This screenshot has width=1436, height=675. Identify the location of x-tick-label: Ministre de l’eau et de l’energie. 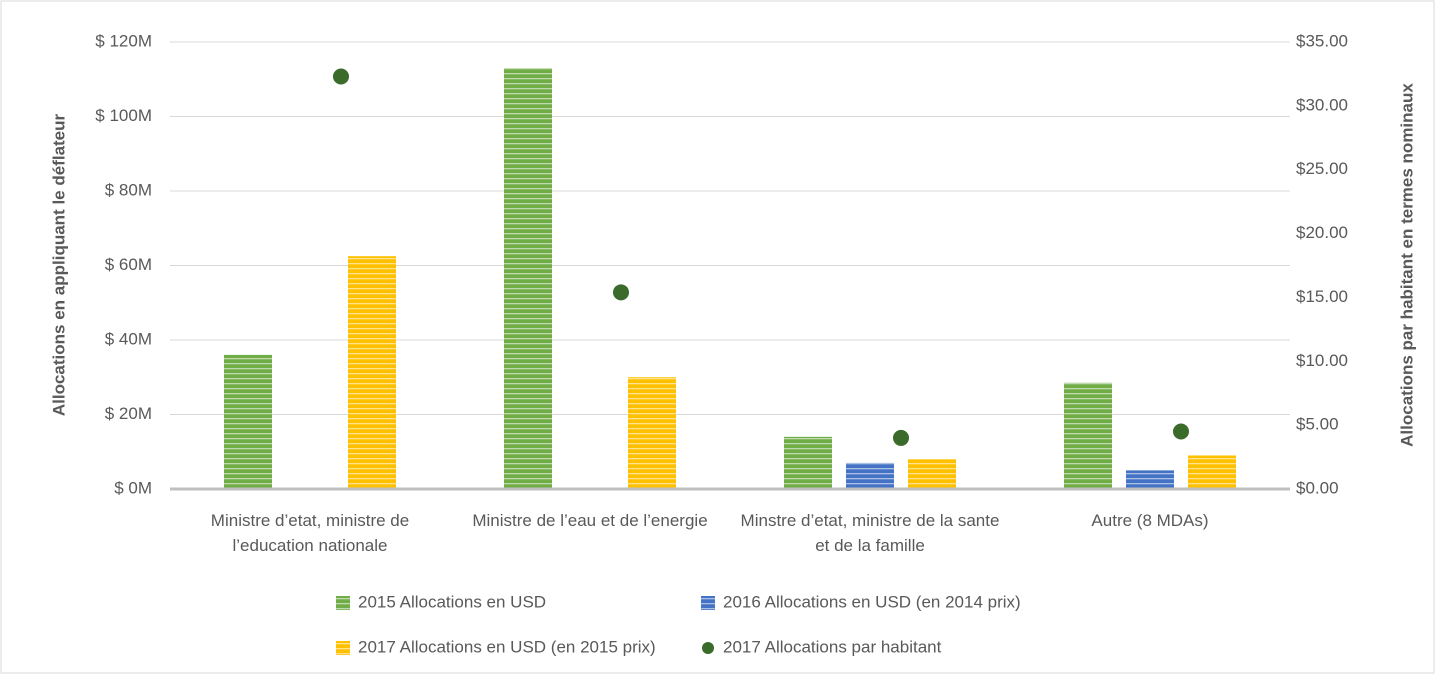
(590, 520).